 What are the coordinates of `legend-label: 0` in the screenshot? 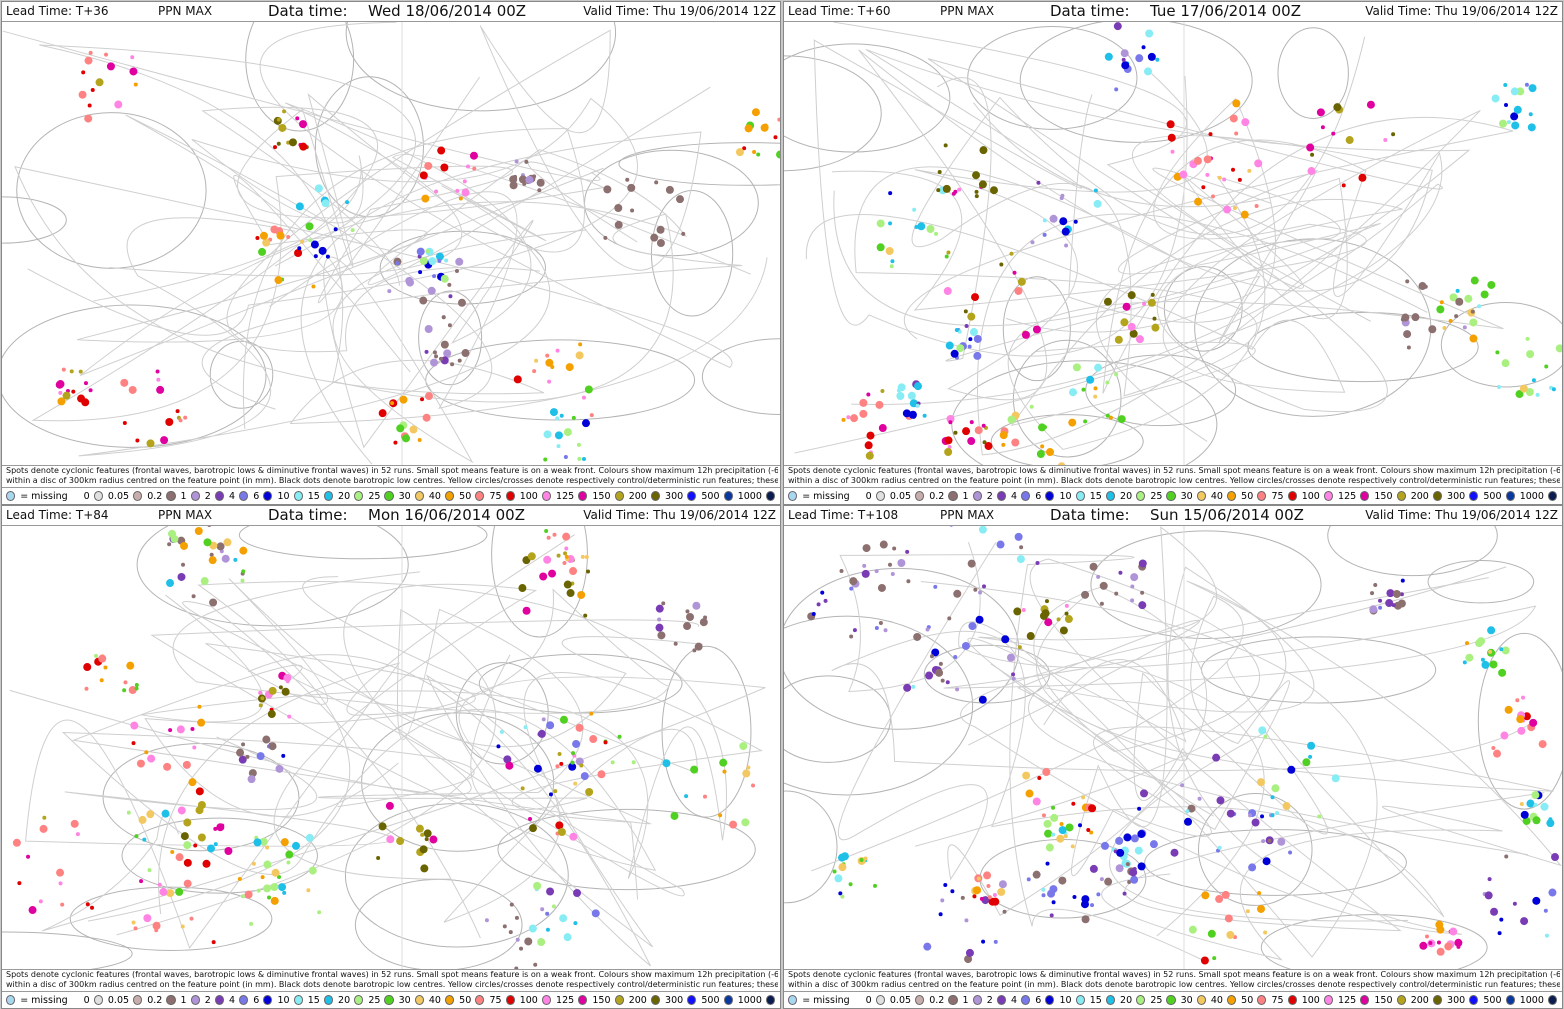 It's located at (87, 496).